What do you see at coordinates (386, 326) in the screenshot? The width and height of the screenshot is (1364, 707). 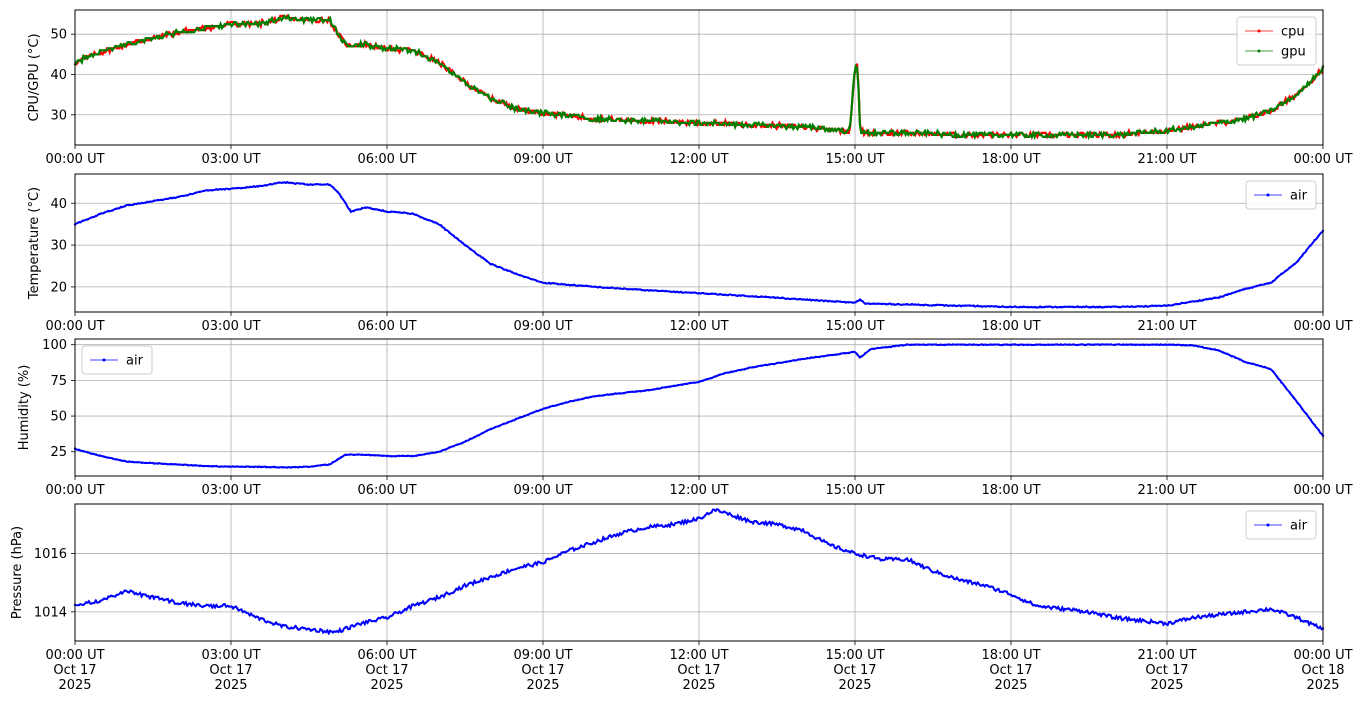 I see `x-tick-label: 06:00 UT` at bounding box center [386, 326].